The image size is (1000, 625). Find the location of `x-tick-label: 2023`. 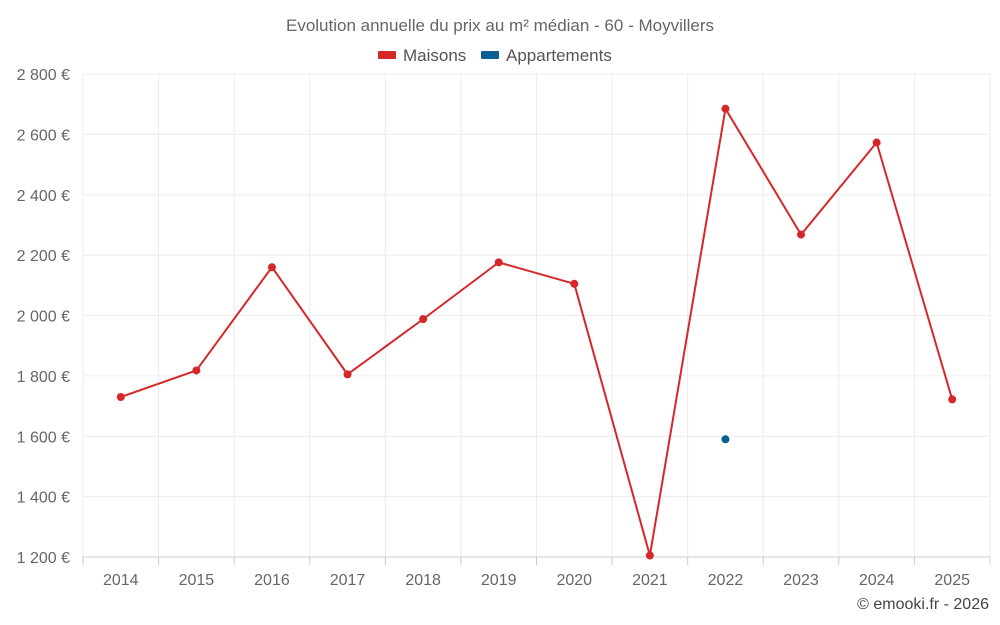

x-tick-label: 2023 is located at coordinates (801, 580).